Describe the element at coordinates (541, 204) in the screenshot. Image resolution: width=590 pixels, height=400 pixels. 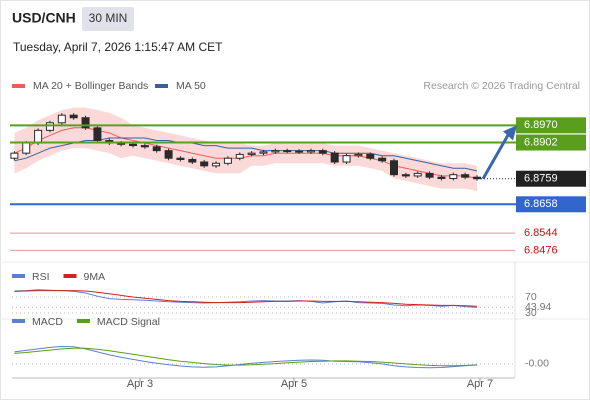
I see `level-label: 6.8658` at that location.